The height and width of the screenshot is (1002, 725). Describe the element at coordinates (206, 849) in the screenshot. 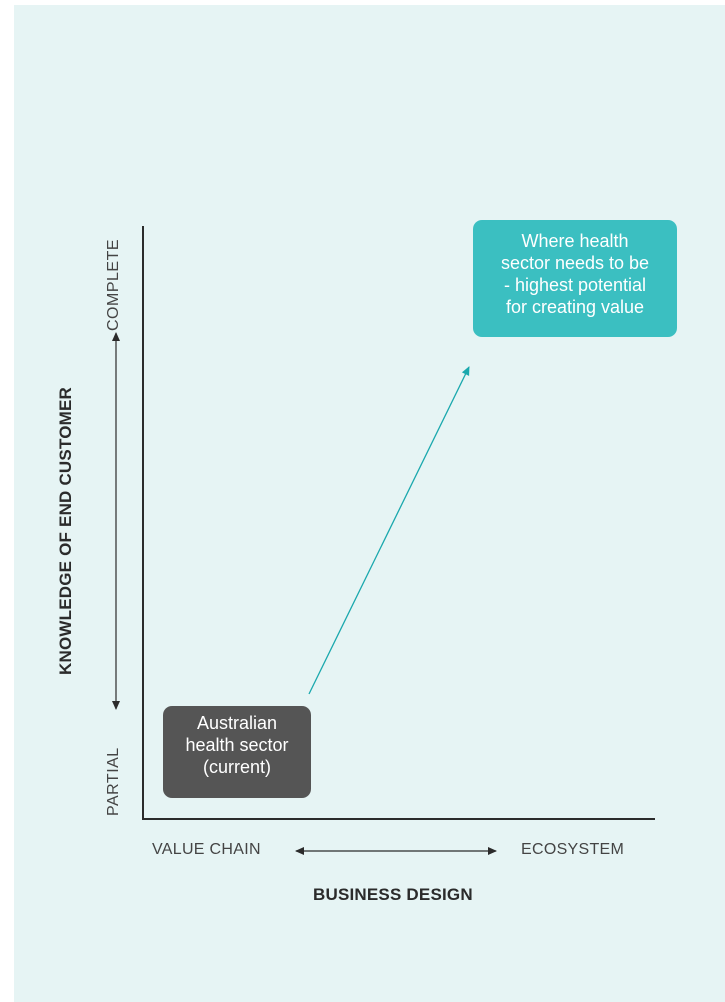

I see `x-axis-low-label: VALUE CHAIN` at that location.